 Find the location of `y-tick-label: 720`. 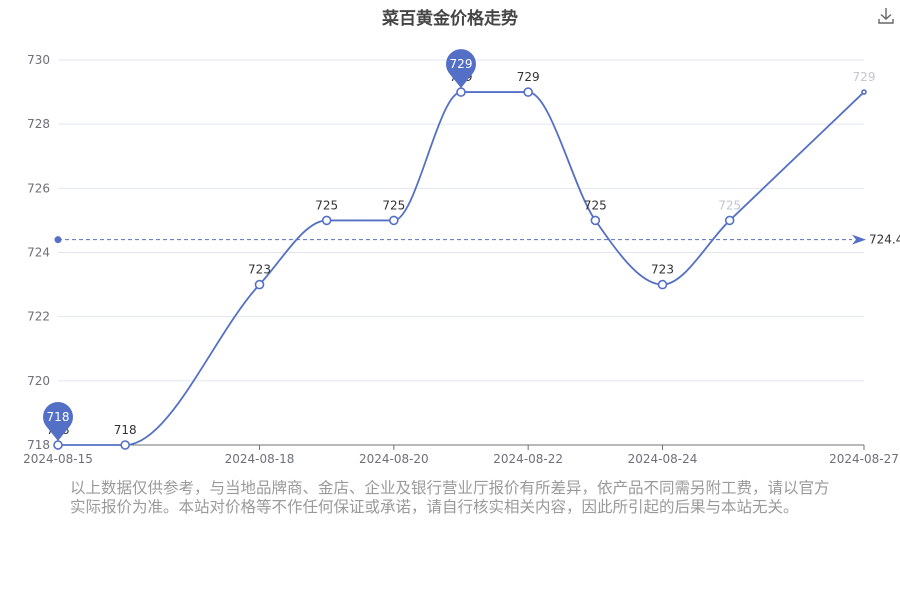

y-tick-label: 720 is located at coordinates (38, 381).